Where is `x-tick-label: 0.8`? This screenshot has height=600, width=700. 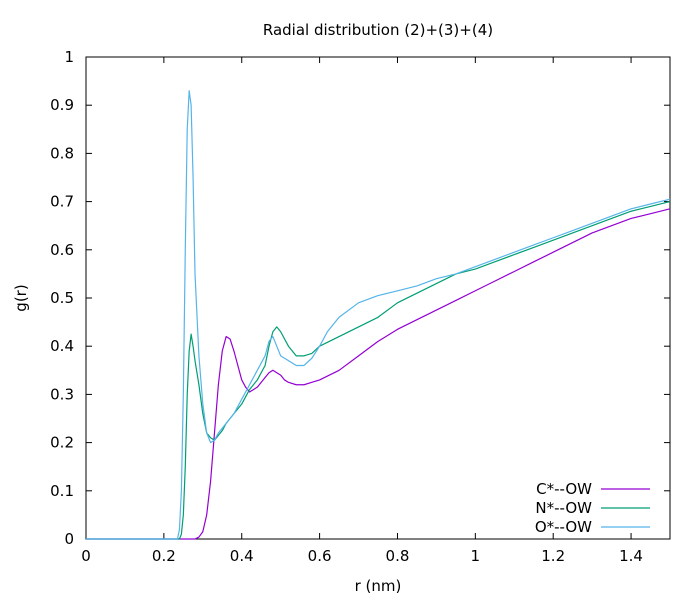 x-tick-label: 0.8 is located at coordinates (398, 556).